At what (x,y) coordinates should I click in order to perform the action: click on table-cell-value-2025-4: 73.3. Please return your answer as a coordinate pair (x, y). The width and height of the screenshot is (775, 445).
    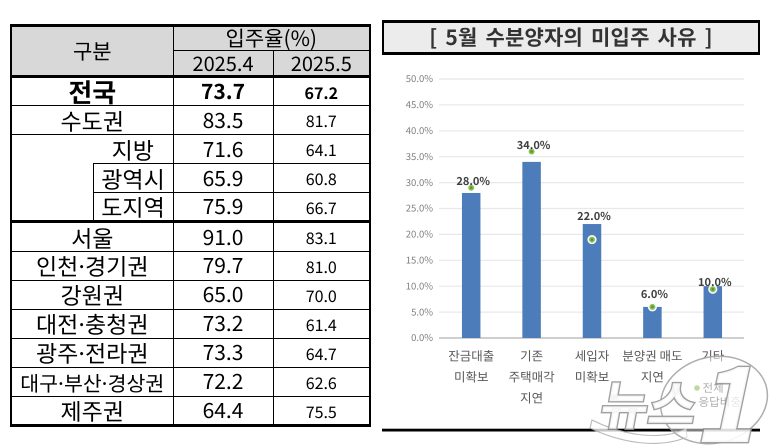
    Looking at the image, I should click on (223, 352).